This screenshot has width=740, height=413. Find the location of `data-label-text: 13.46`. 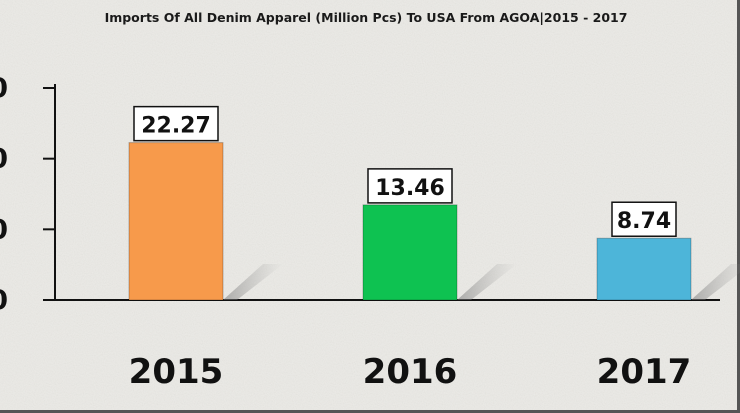

data-label-text: 13.46 is located at coordinates (410, 188).